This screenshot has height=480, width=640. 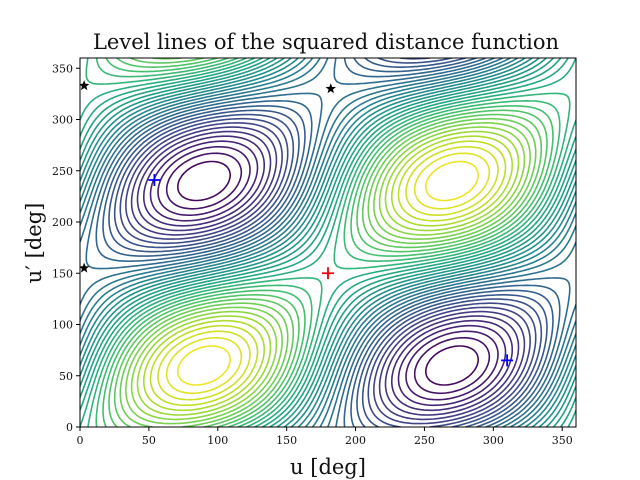 I want to click on x-tick-label: 50, so click(x=149, y=440).